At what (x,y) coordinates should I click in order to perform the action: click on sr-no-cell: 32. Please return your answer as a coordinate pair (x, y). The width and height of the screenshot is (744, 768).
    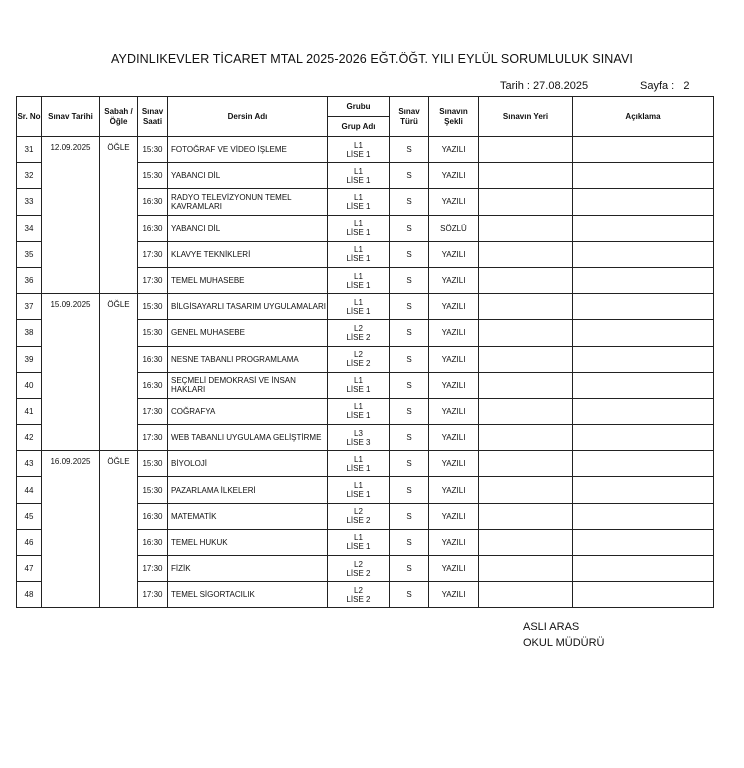
    Looking at the image, I should click on (29, 176).